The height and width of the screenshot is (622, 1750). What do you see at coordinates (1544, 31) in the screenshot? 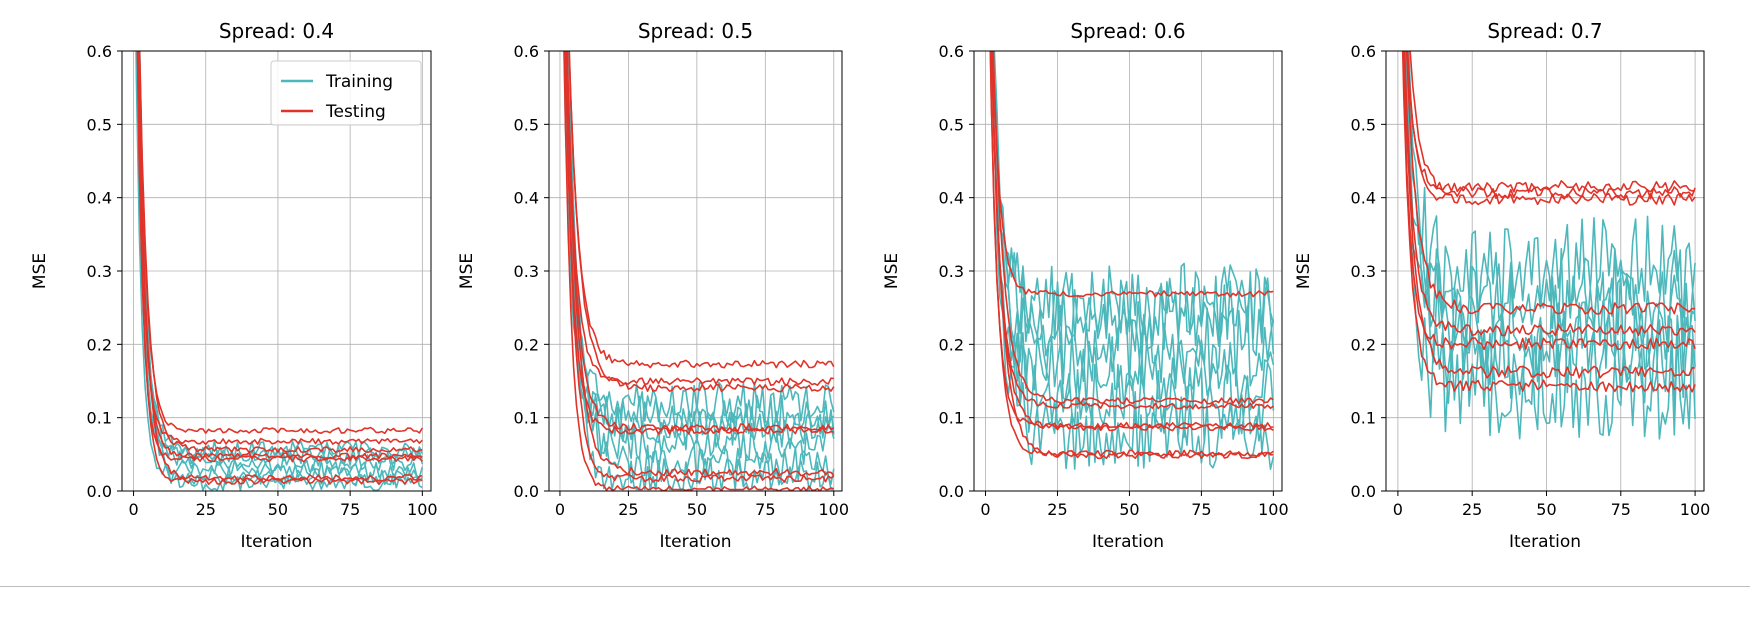
I see `subplot-title: Spread: 0.7` at bounding box center [1544, 31].